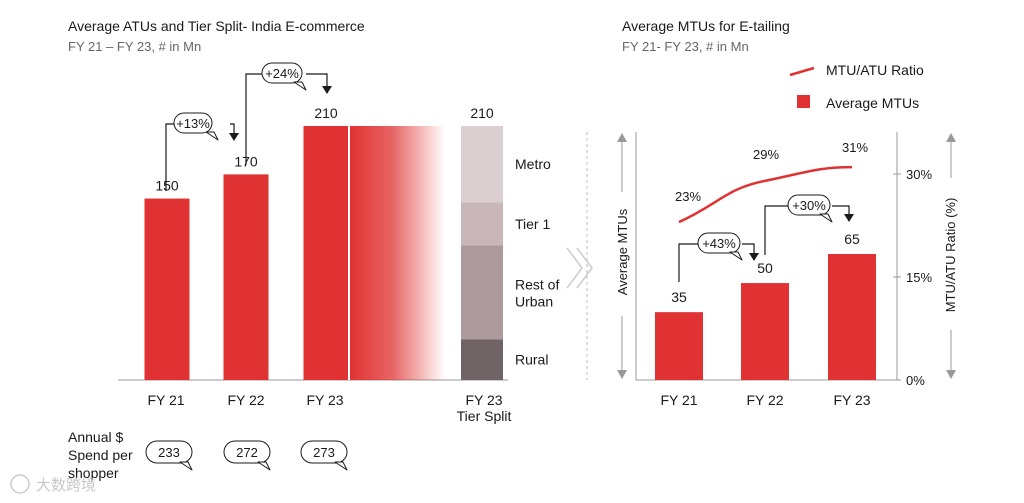  Describe the element at coordinates (678, 400) in the screenshot. I see `x-label-fy21-right: FY 21` at that location.